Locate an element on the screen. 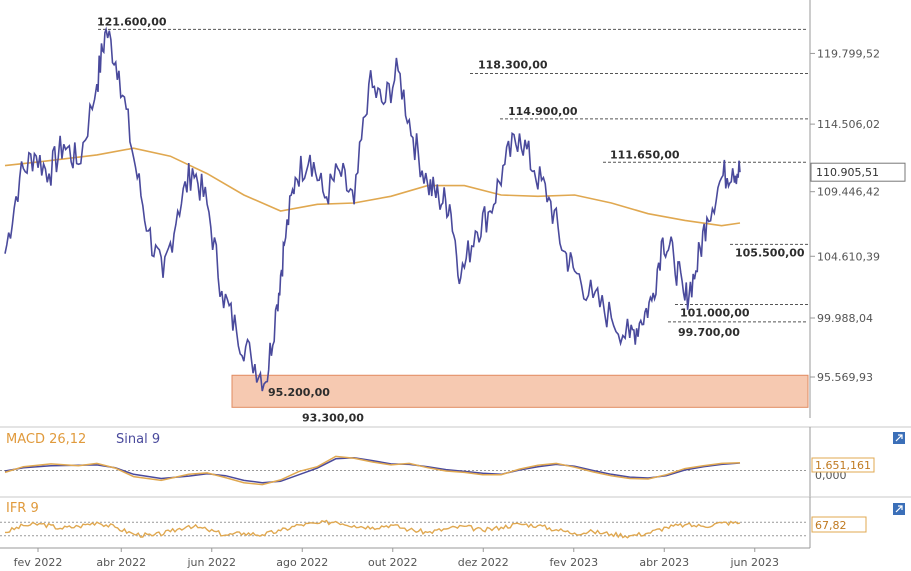 The height and width of the screenshot is (571, 911). level-label: 95.200,00 is located at coordinates (299, 392).